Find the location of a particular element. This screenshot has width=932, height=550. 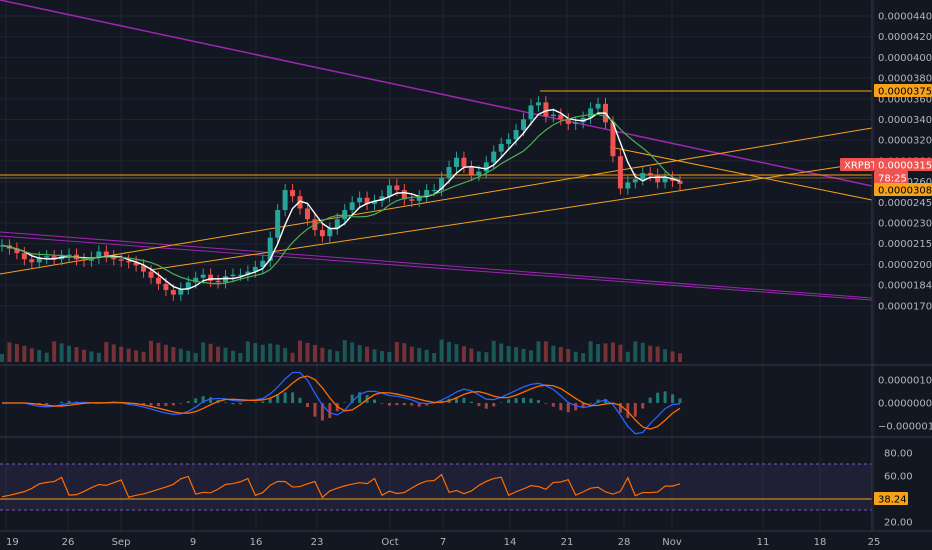

volume-bar is located at coordinates (300, 351).